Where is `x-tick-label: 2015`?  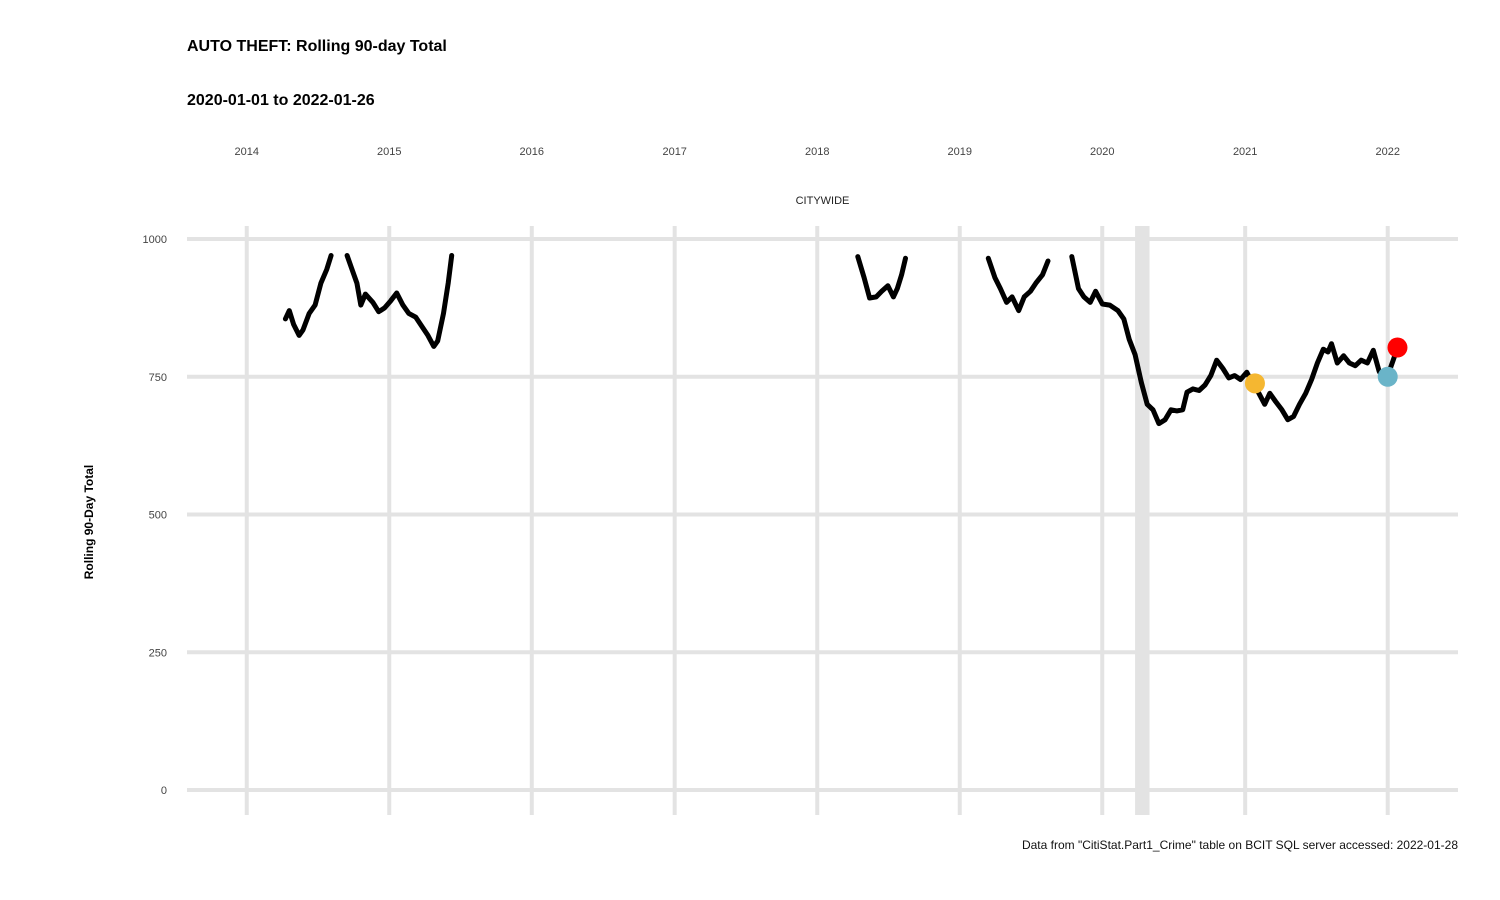
x-tick-label: 2015 is located at coordinates (389, 152).